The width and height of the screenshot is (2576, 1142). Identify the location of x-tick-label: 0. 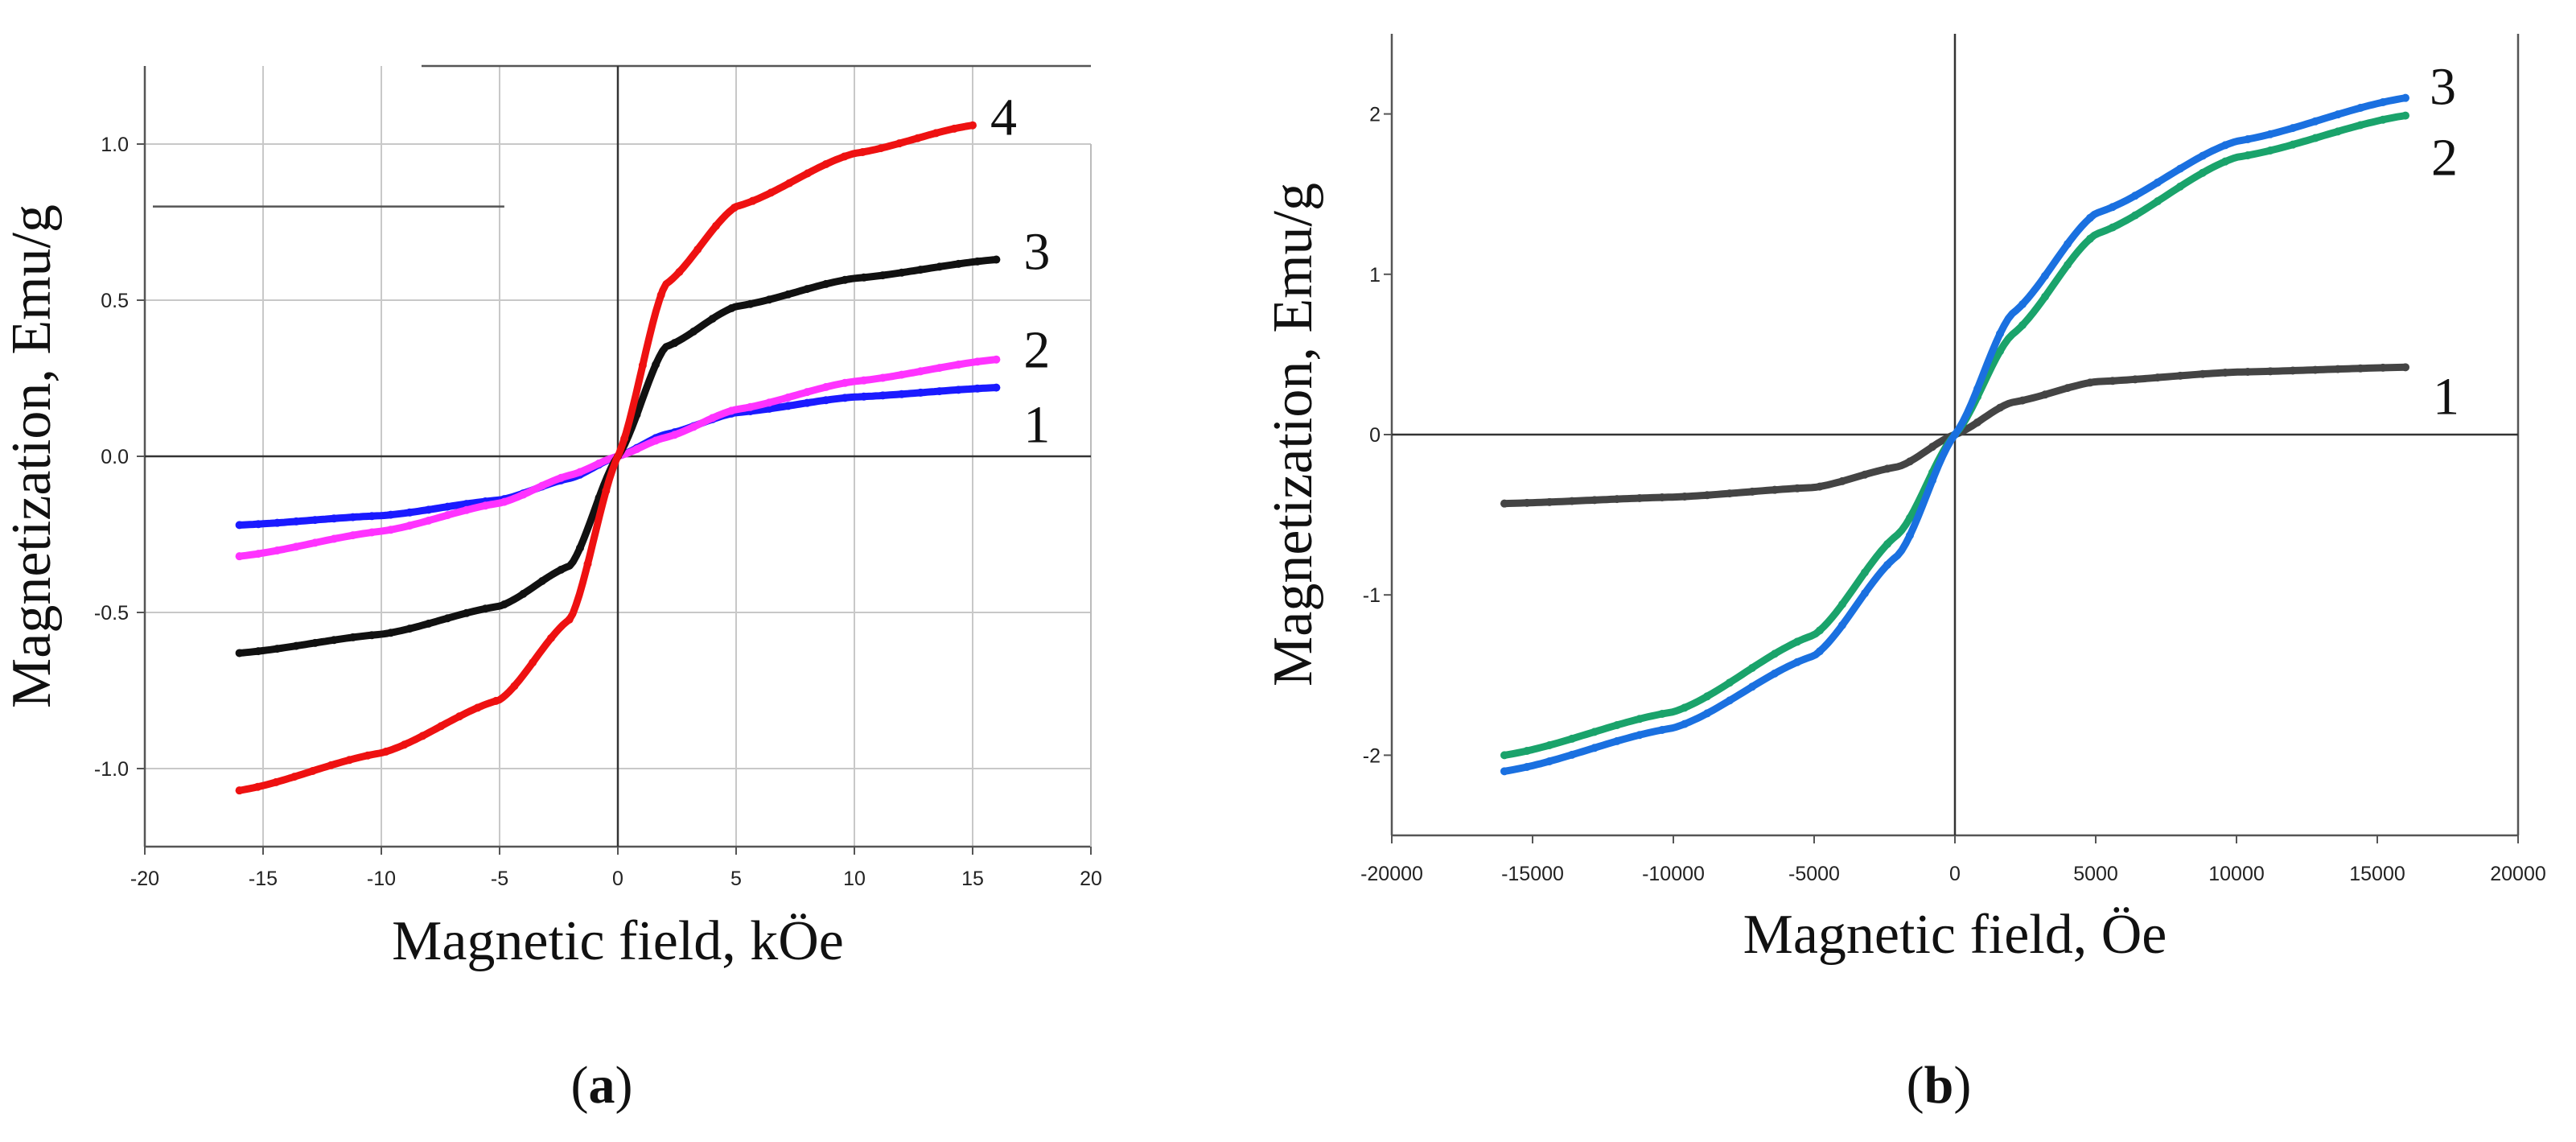
(617, 879).